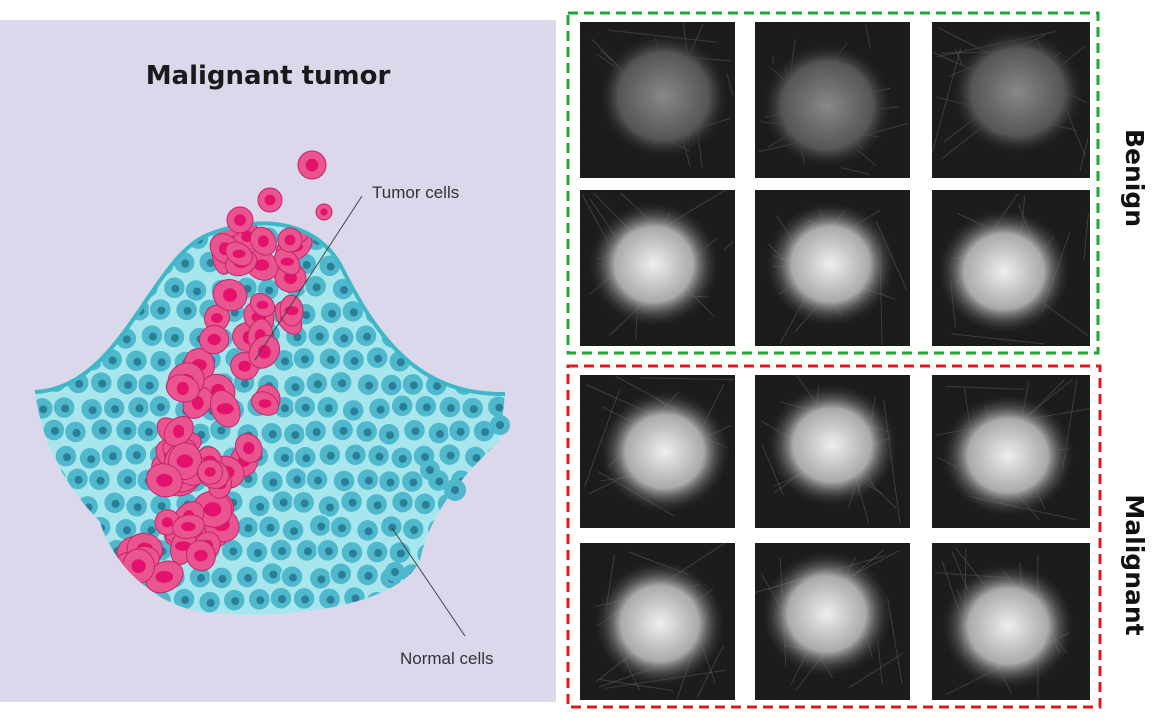 The width and height of the screenshot is (1170, 722). What do you see at coordinates (1134, 178) in the screenshot?
I see `benign-label: Benign` at bounding box center [1134, 178].